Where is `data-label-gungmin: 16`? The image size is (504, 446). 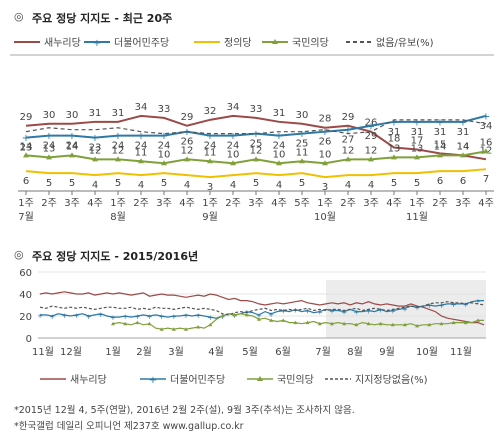 data-label-gungmin: 16 is located at coordinates (486, 142).